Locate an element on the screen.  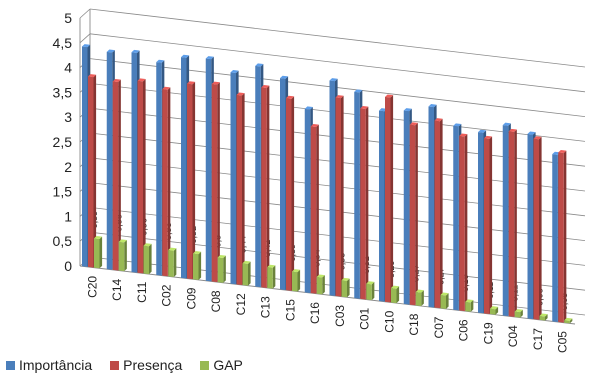
y-tick-label: 3 is located at coordinates (68, 117).